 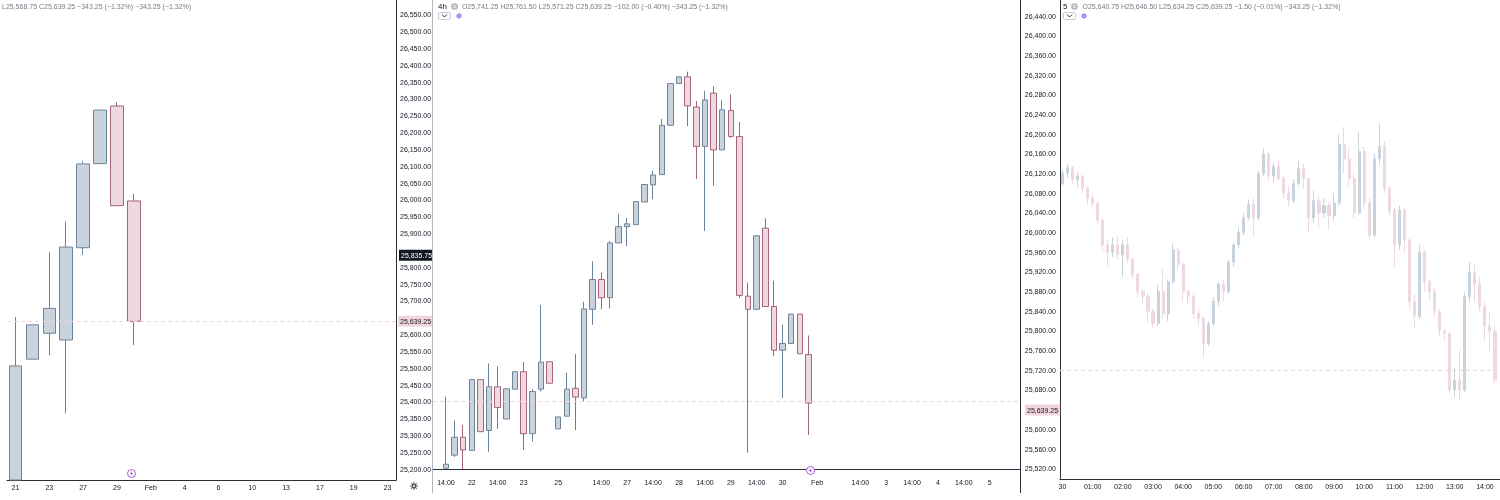 What do you see at coordinates (1065, 6) in the screenshot?
I see `chart-title: 5` at bounding box center [1065, 6].